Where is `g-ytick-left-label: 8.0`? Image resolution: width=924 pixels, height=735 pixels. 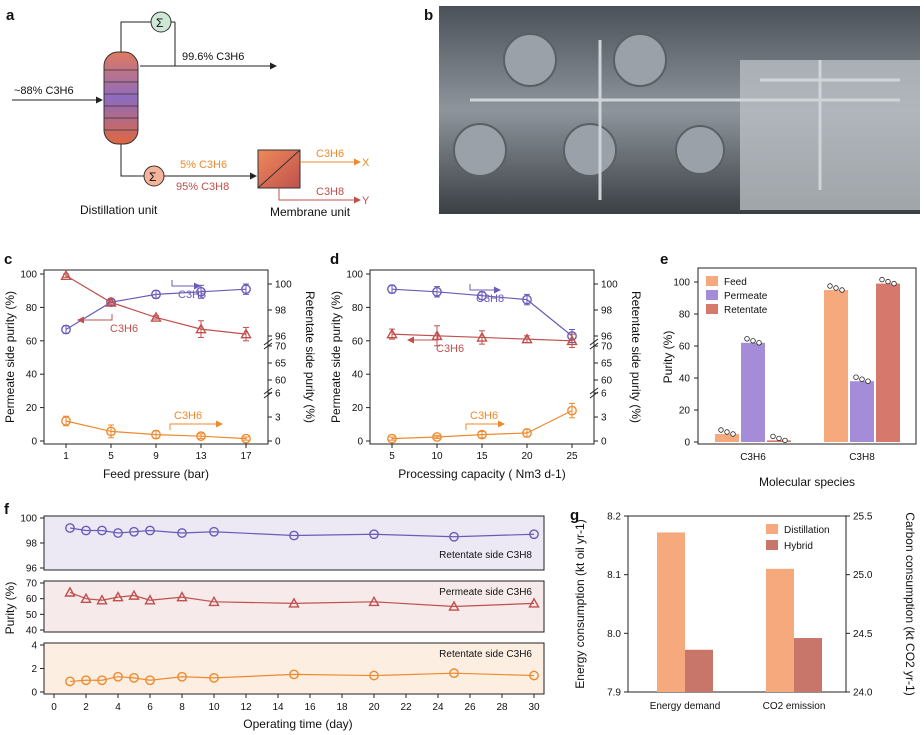 g-ytick-left-label: 8.0 is located at coordinates (614, 634).